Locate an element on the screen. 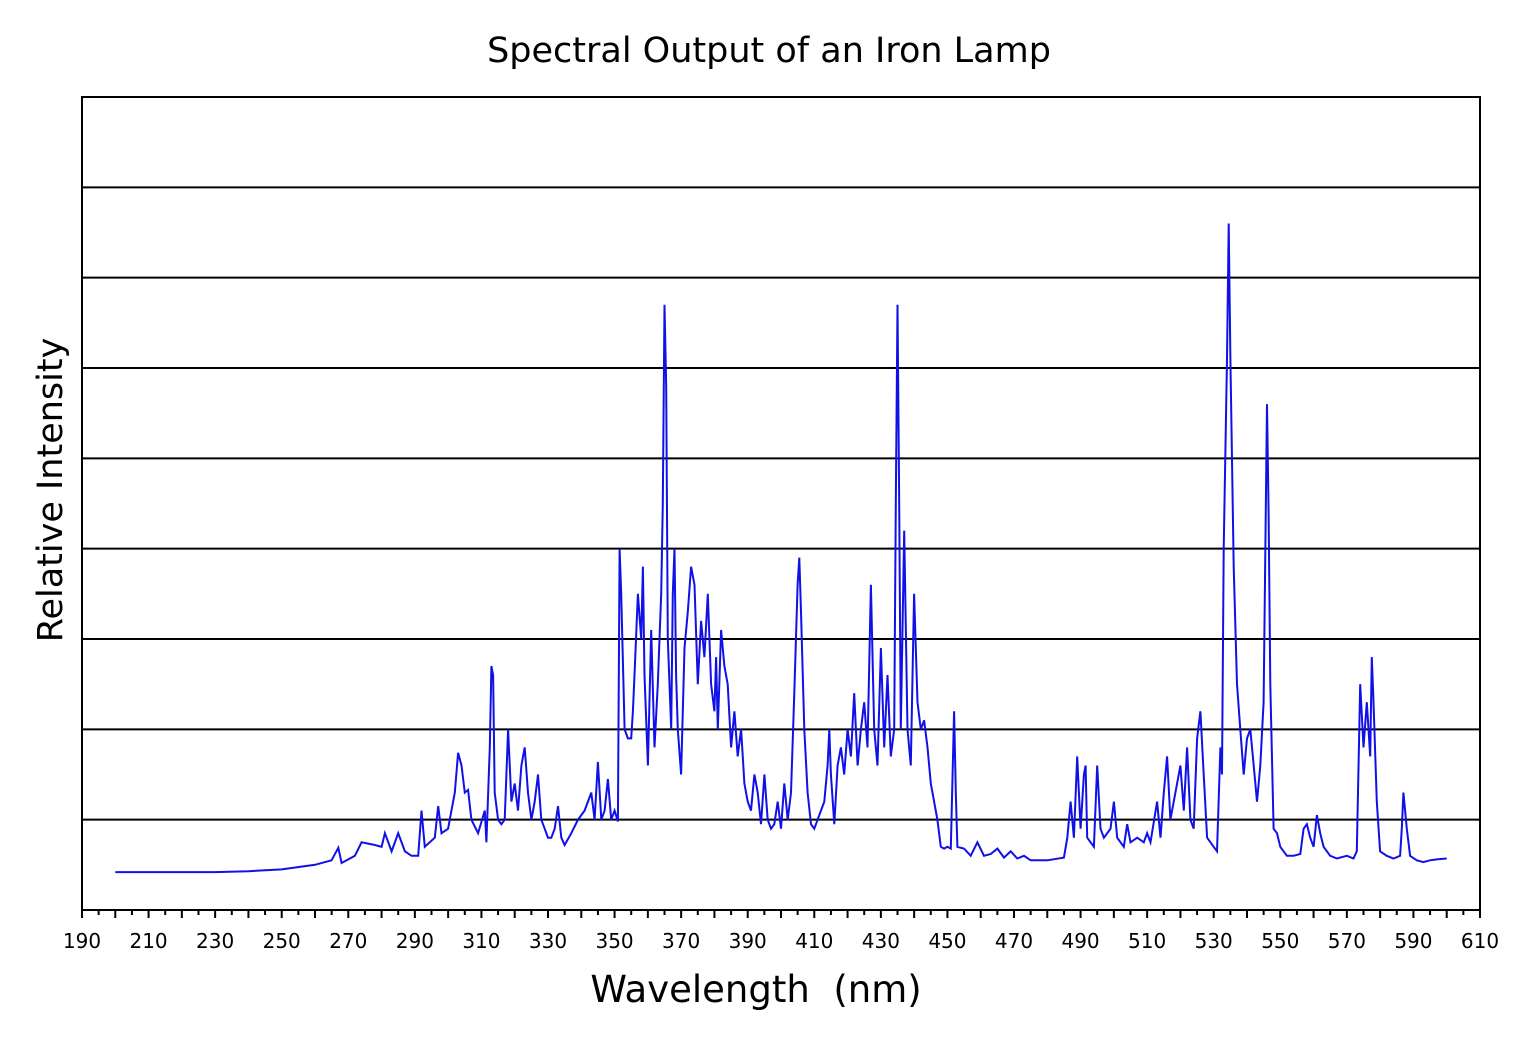 This screenshot has height=1048, width=1536. x-axis-ticks is located at coordinates (781, 914).